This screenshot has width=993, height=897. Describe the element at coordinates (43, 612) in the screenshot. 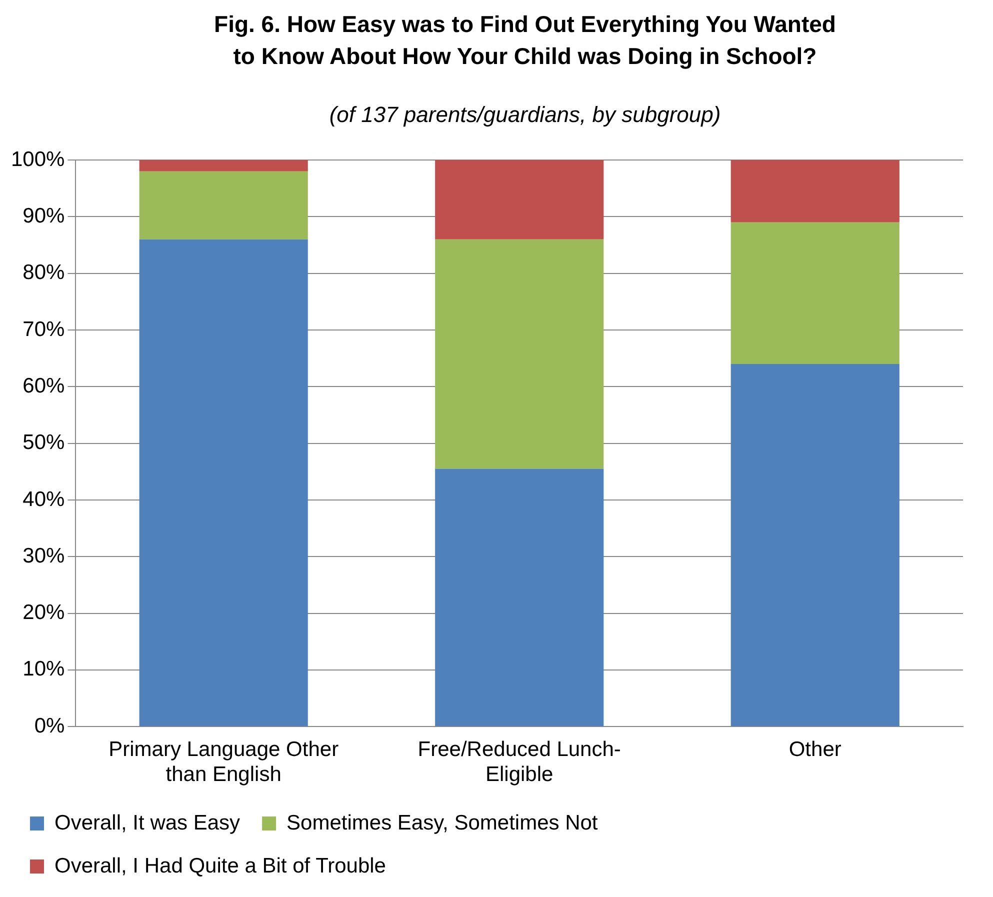

I see `y-tick-label: 20%` at that location.